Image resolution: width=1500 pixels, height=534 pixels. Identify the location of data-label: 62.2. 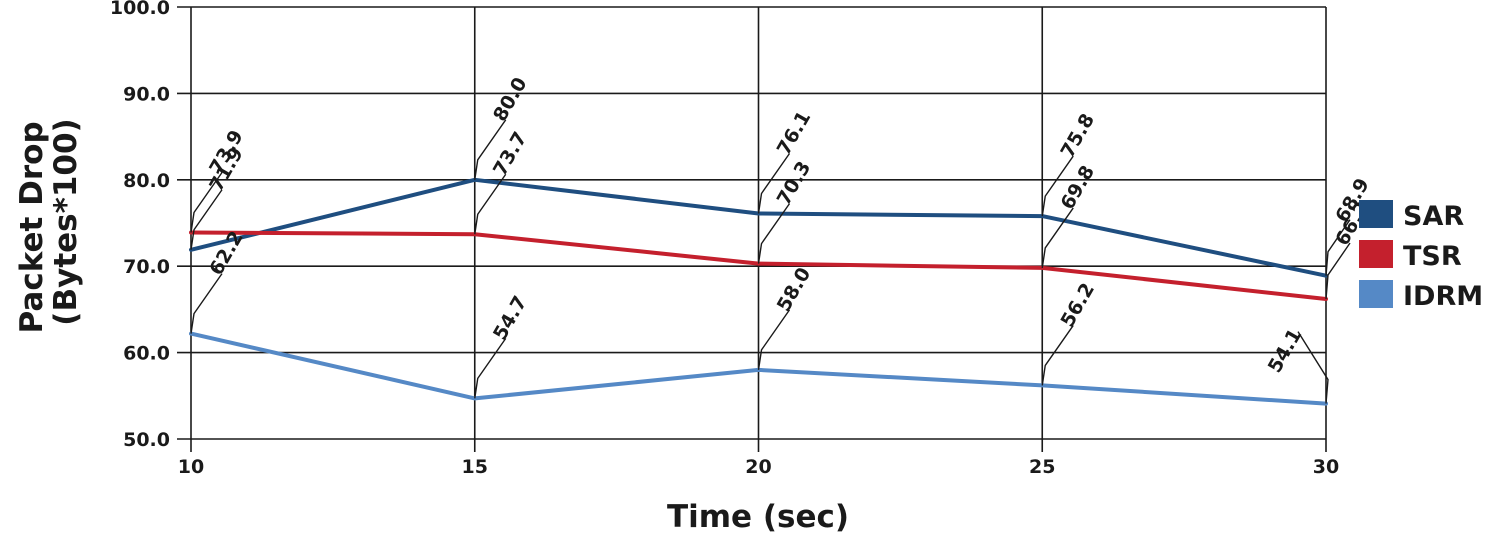
(226, 253).